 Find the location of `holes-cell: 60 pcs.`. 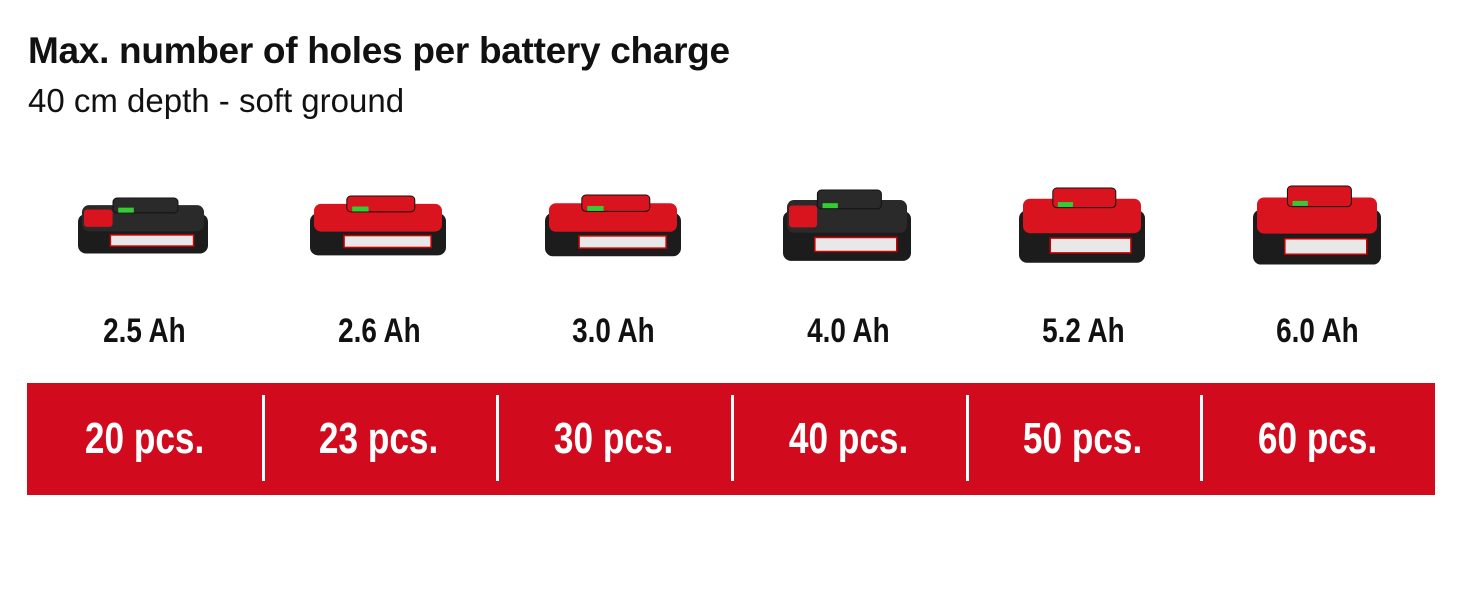

holes-cell: 60 pcs. is located at coordinates (1317, 439).